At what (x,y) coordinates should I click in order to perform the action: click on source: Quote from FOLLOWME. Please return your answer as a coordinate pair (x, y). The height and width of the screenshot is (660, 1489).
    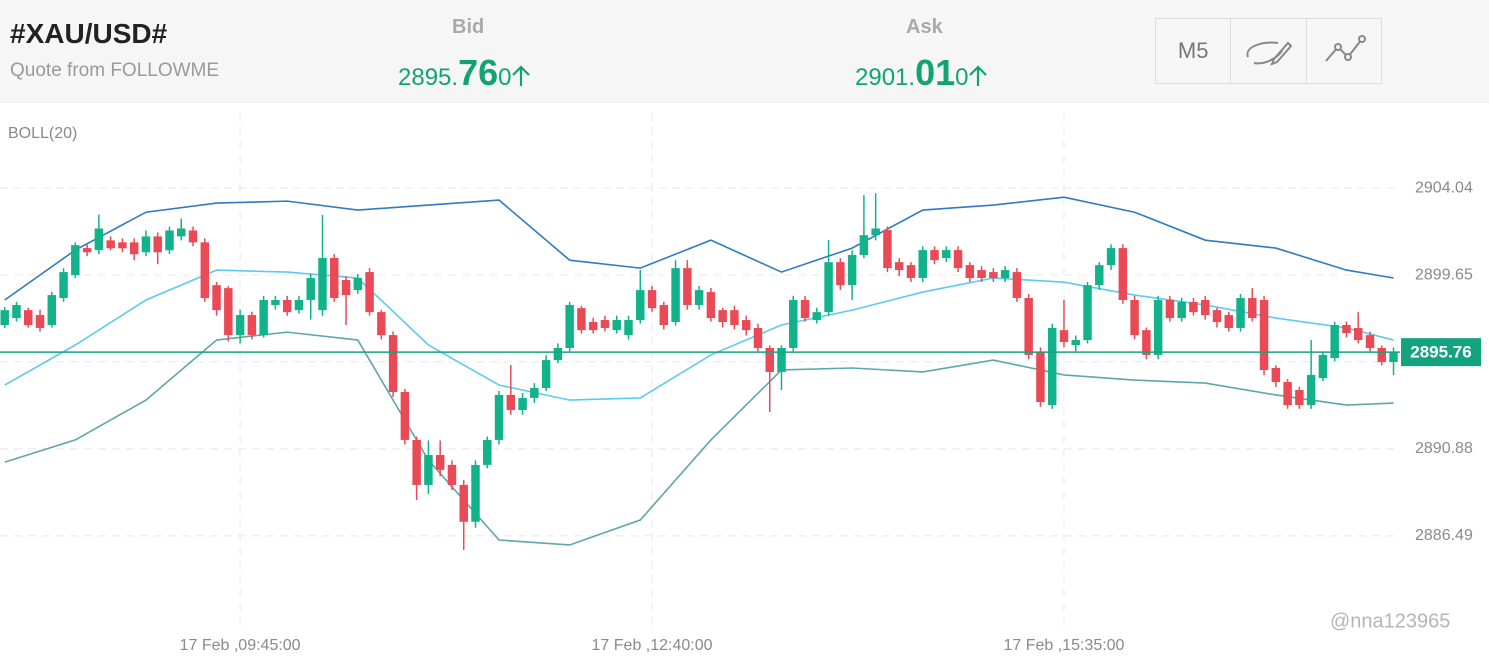
    Looking at the image, I should click on (115, 70).